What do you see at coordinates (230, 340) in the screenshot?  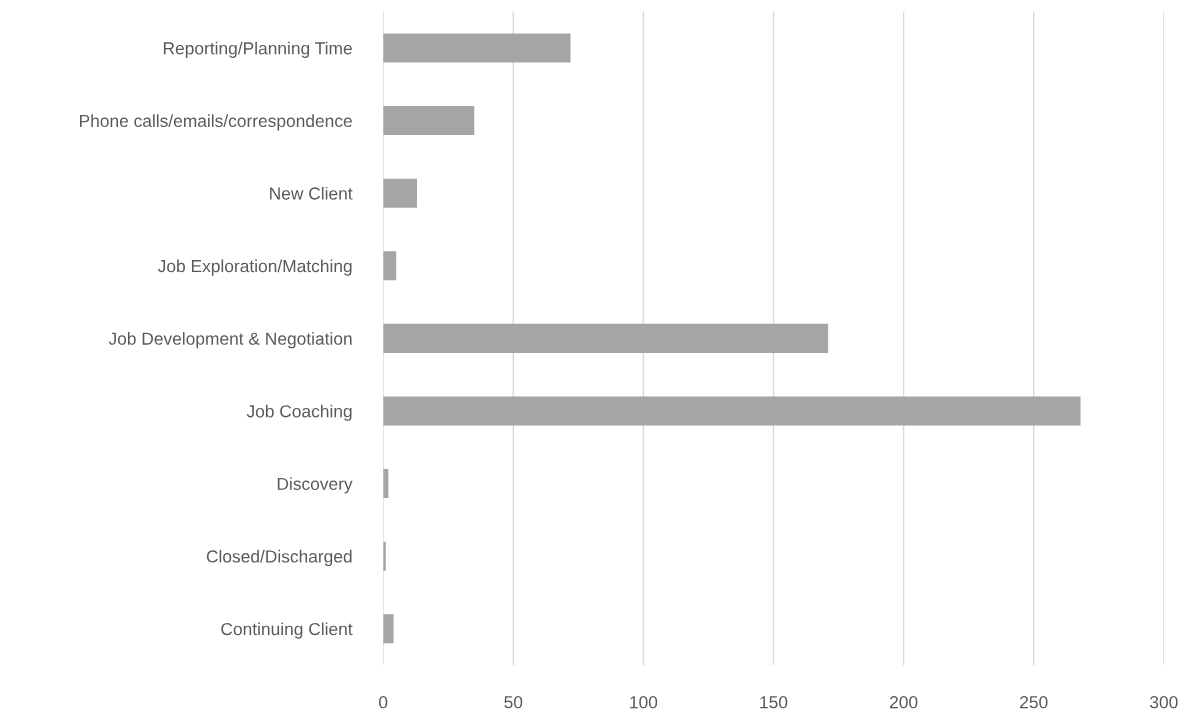 I see `y-tick-label: Job Development & Negotiation` at bounding box center [230, 340].